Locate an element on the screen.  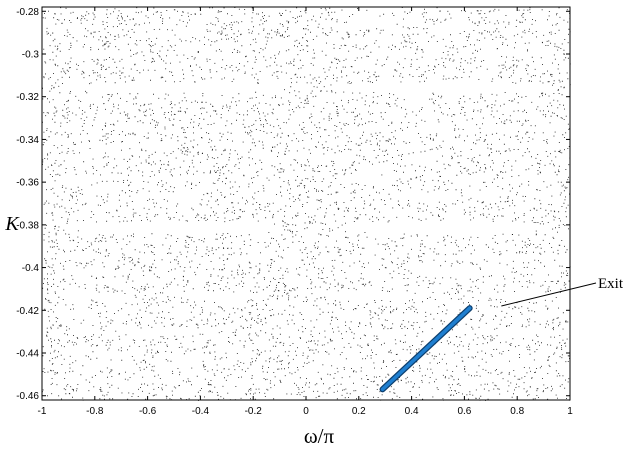
x-tick-label: -0.8 is located at coordinates (95, 411).